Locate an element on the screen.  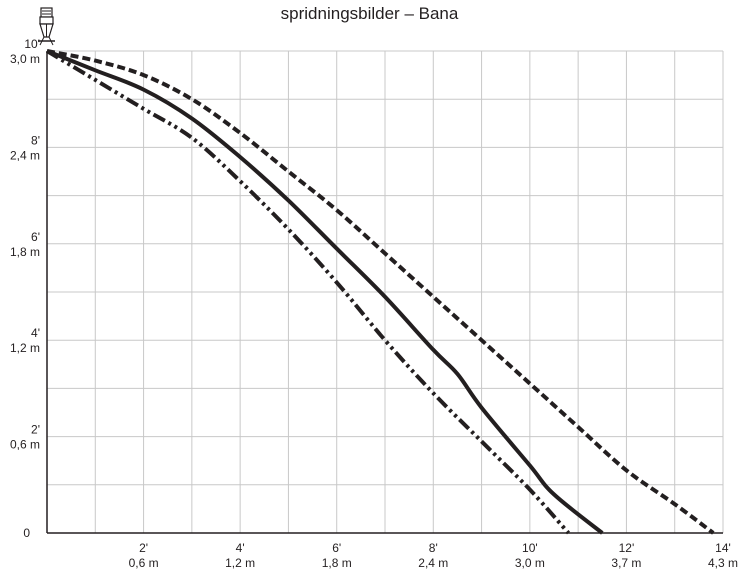
y-tick-labels: 0 2'0,6 m 4'1,2 m 6'1,8 m 8'2,4 m 10'3,0 m is located at coordinates (25, 288).